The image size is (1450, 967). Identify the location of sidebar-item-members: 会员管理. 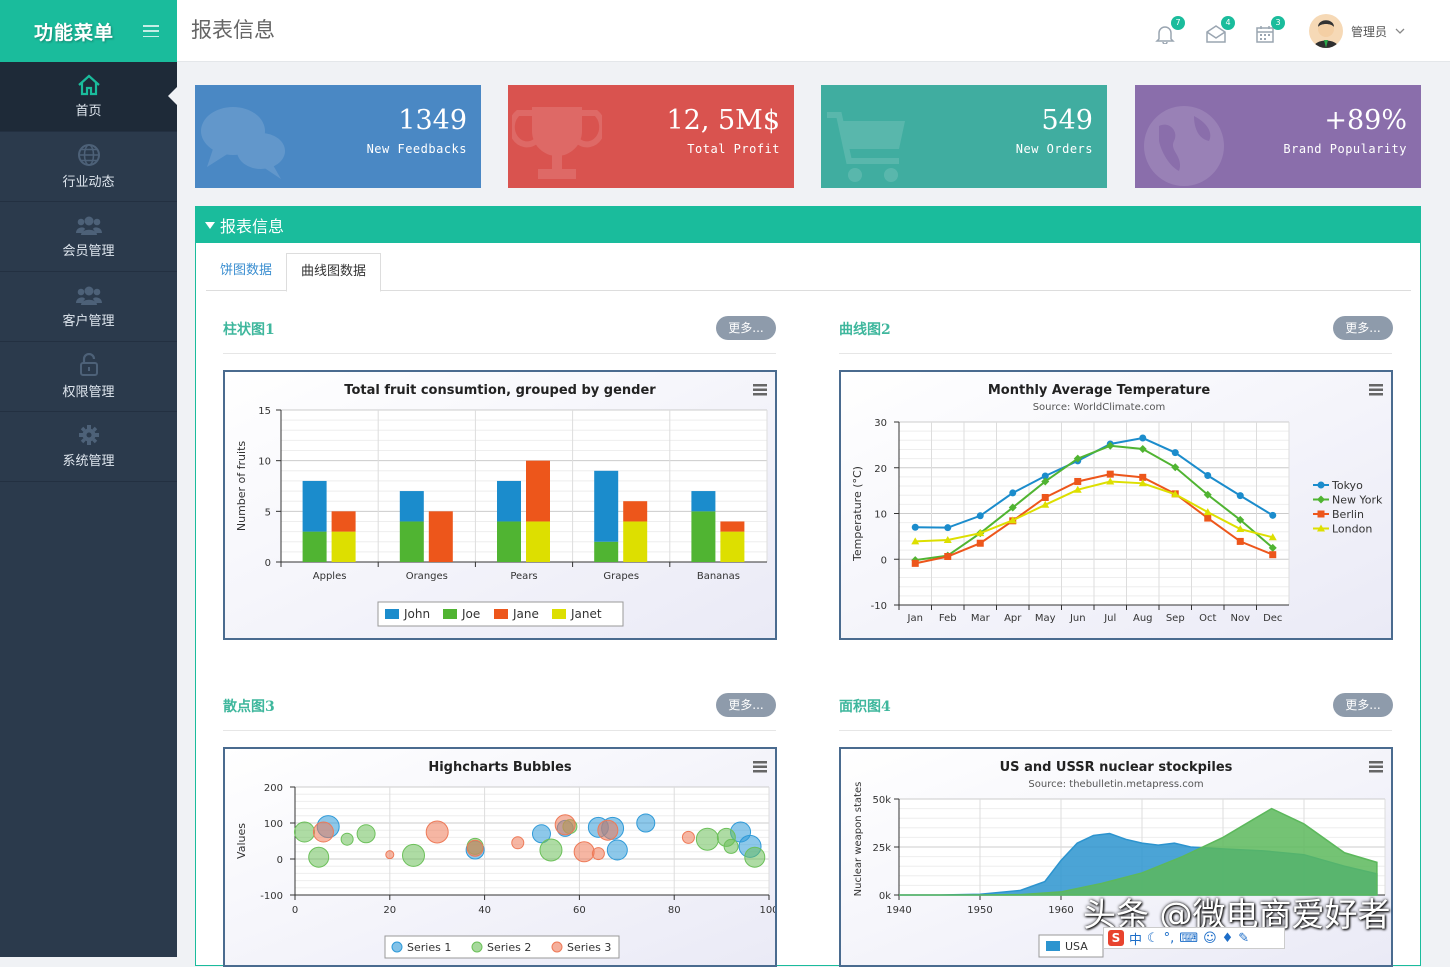
(88, 237).